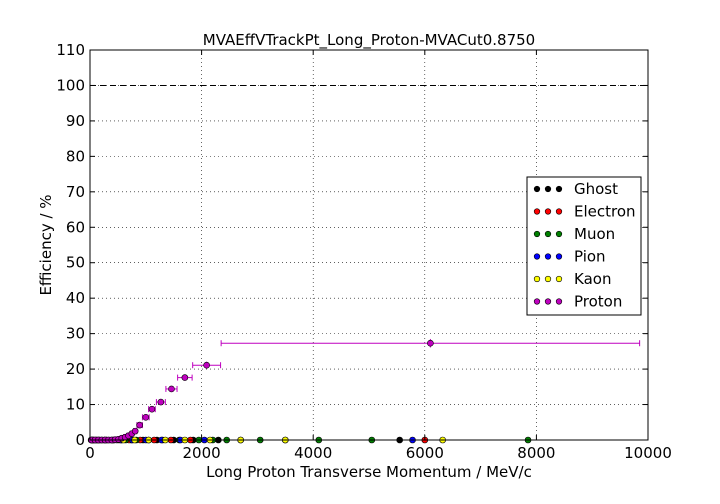 This screenshot has height=504, width=720. What do you see at coordinates (313, 453) in the screenshot?
I see `x-tick-label: 4000` at bounding box center [313, 453].